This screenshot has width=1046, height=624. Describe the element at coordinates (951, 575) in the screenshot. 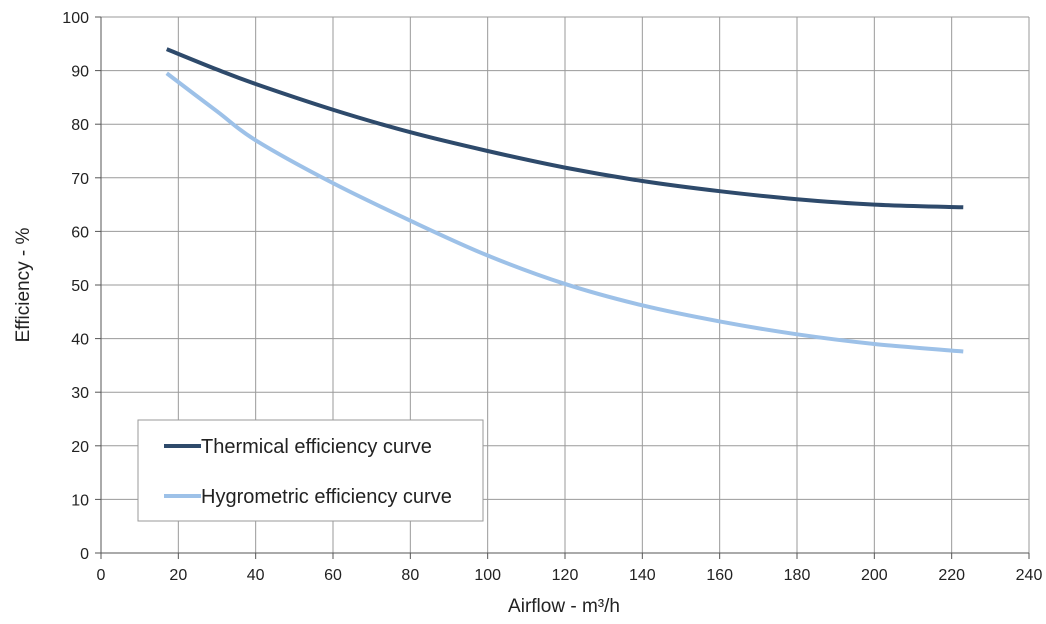

I see `x-tick-label: 220` at that location.